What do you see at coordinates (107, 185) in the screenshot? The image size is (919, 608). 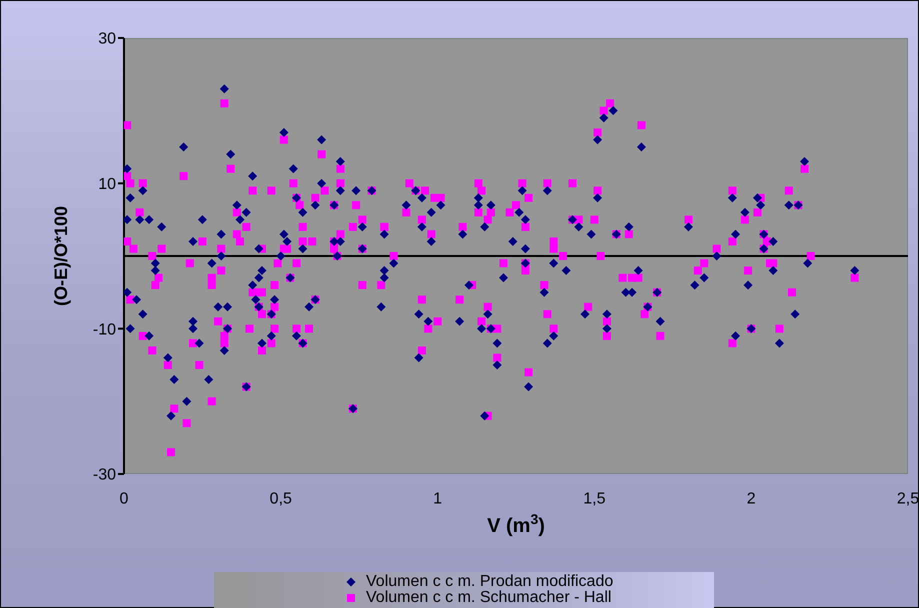 I see `y-tick-label: 10` at bounding box center [107, 185].